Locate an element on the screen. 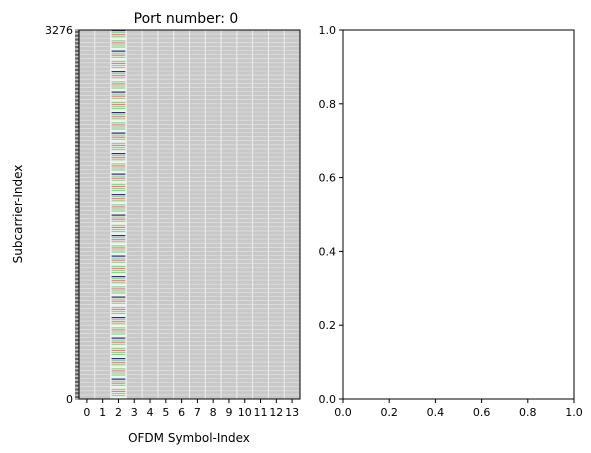 The image size is (591, 453). x-tick-label: 10 is located at coordinates (245, 412).